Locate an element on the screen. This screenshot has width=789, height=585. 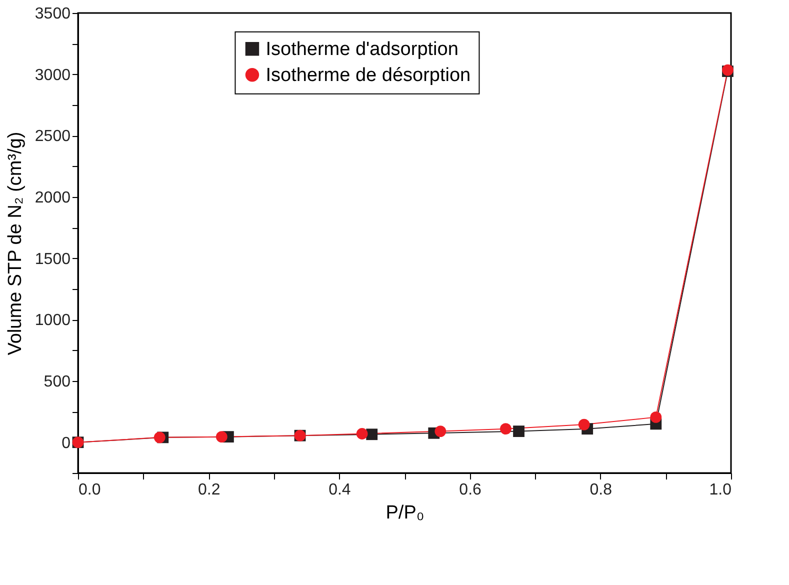
y-tick-label: 3000 is located at coordinates (52, 75).